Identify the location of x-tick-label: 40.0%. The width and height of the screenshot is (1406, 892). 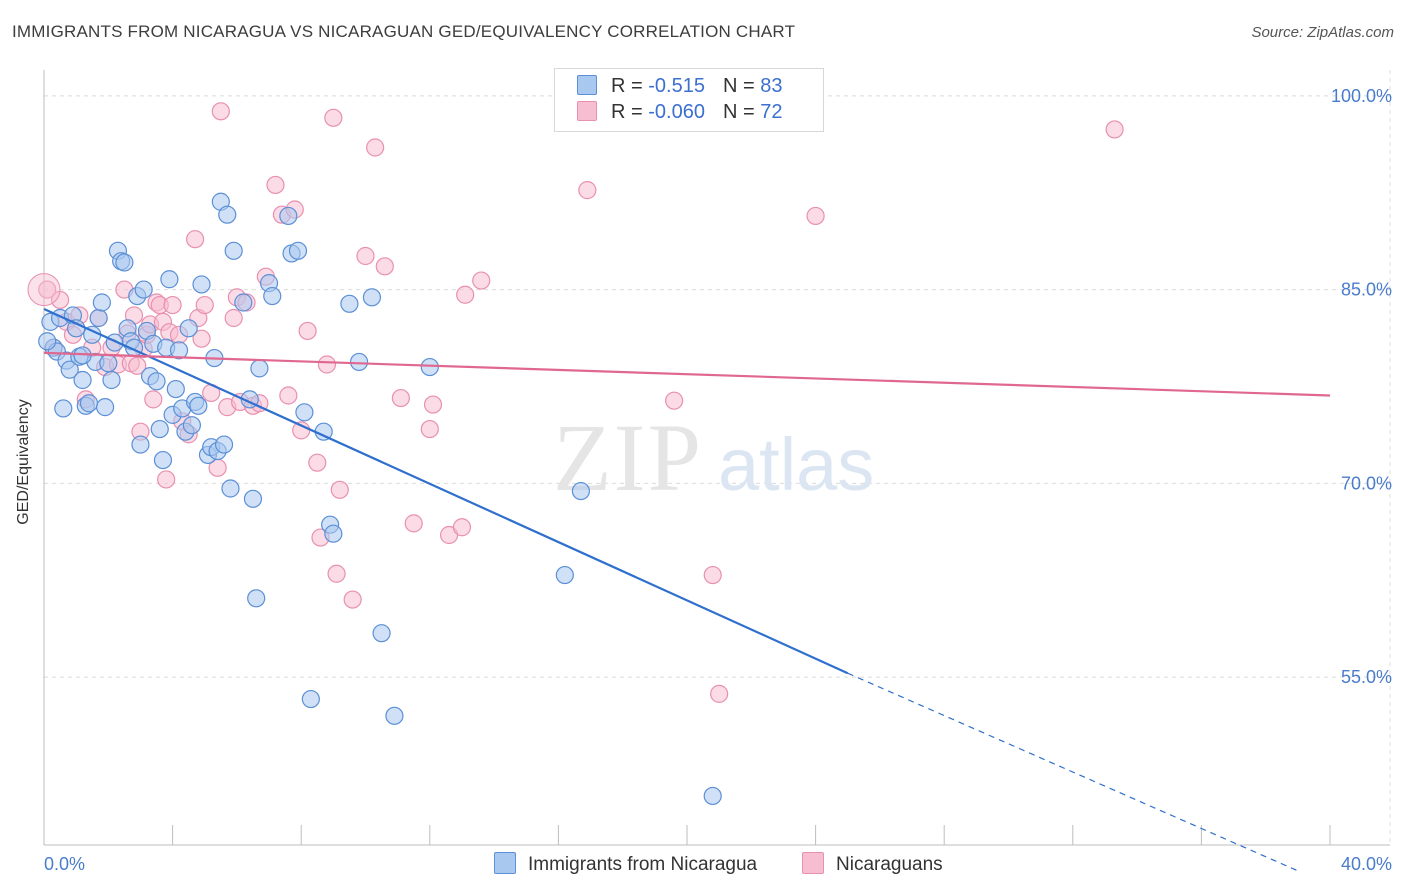
(1366, 864).